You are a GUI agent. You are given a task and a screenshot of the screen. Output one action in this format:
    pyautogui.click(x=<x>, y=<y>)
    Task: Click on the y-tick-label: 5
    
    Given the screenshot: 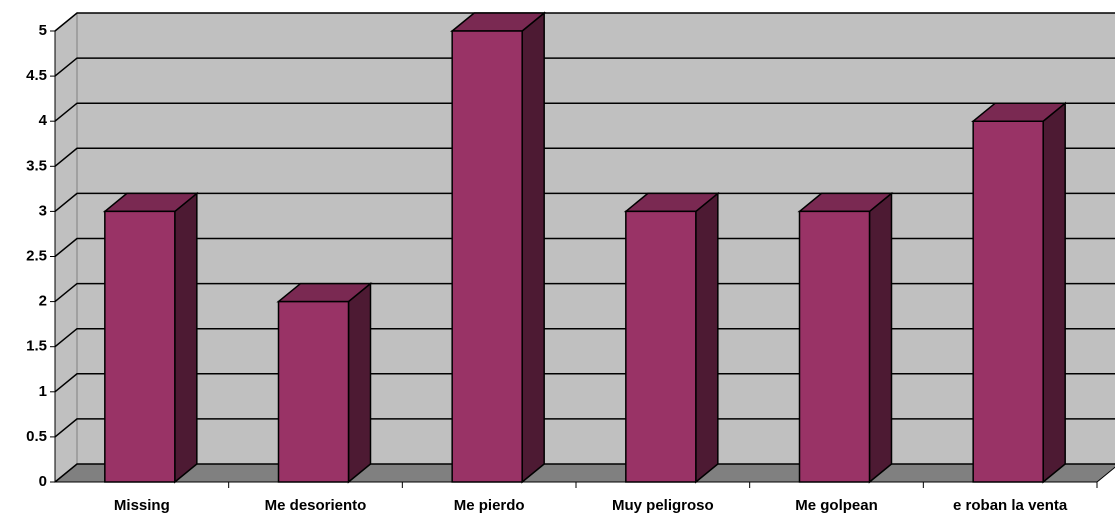 What is the action you would take?
    pyautogui.click(x=43, y=30)
    